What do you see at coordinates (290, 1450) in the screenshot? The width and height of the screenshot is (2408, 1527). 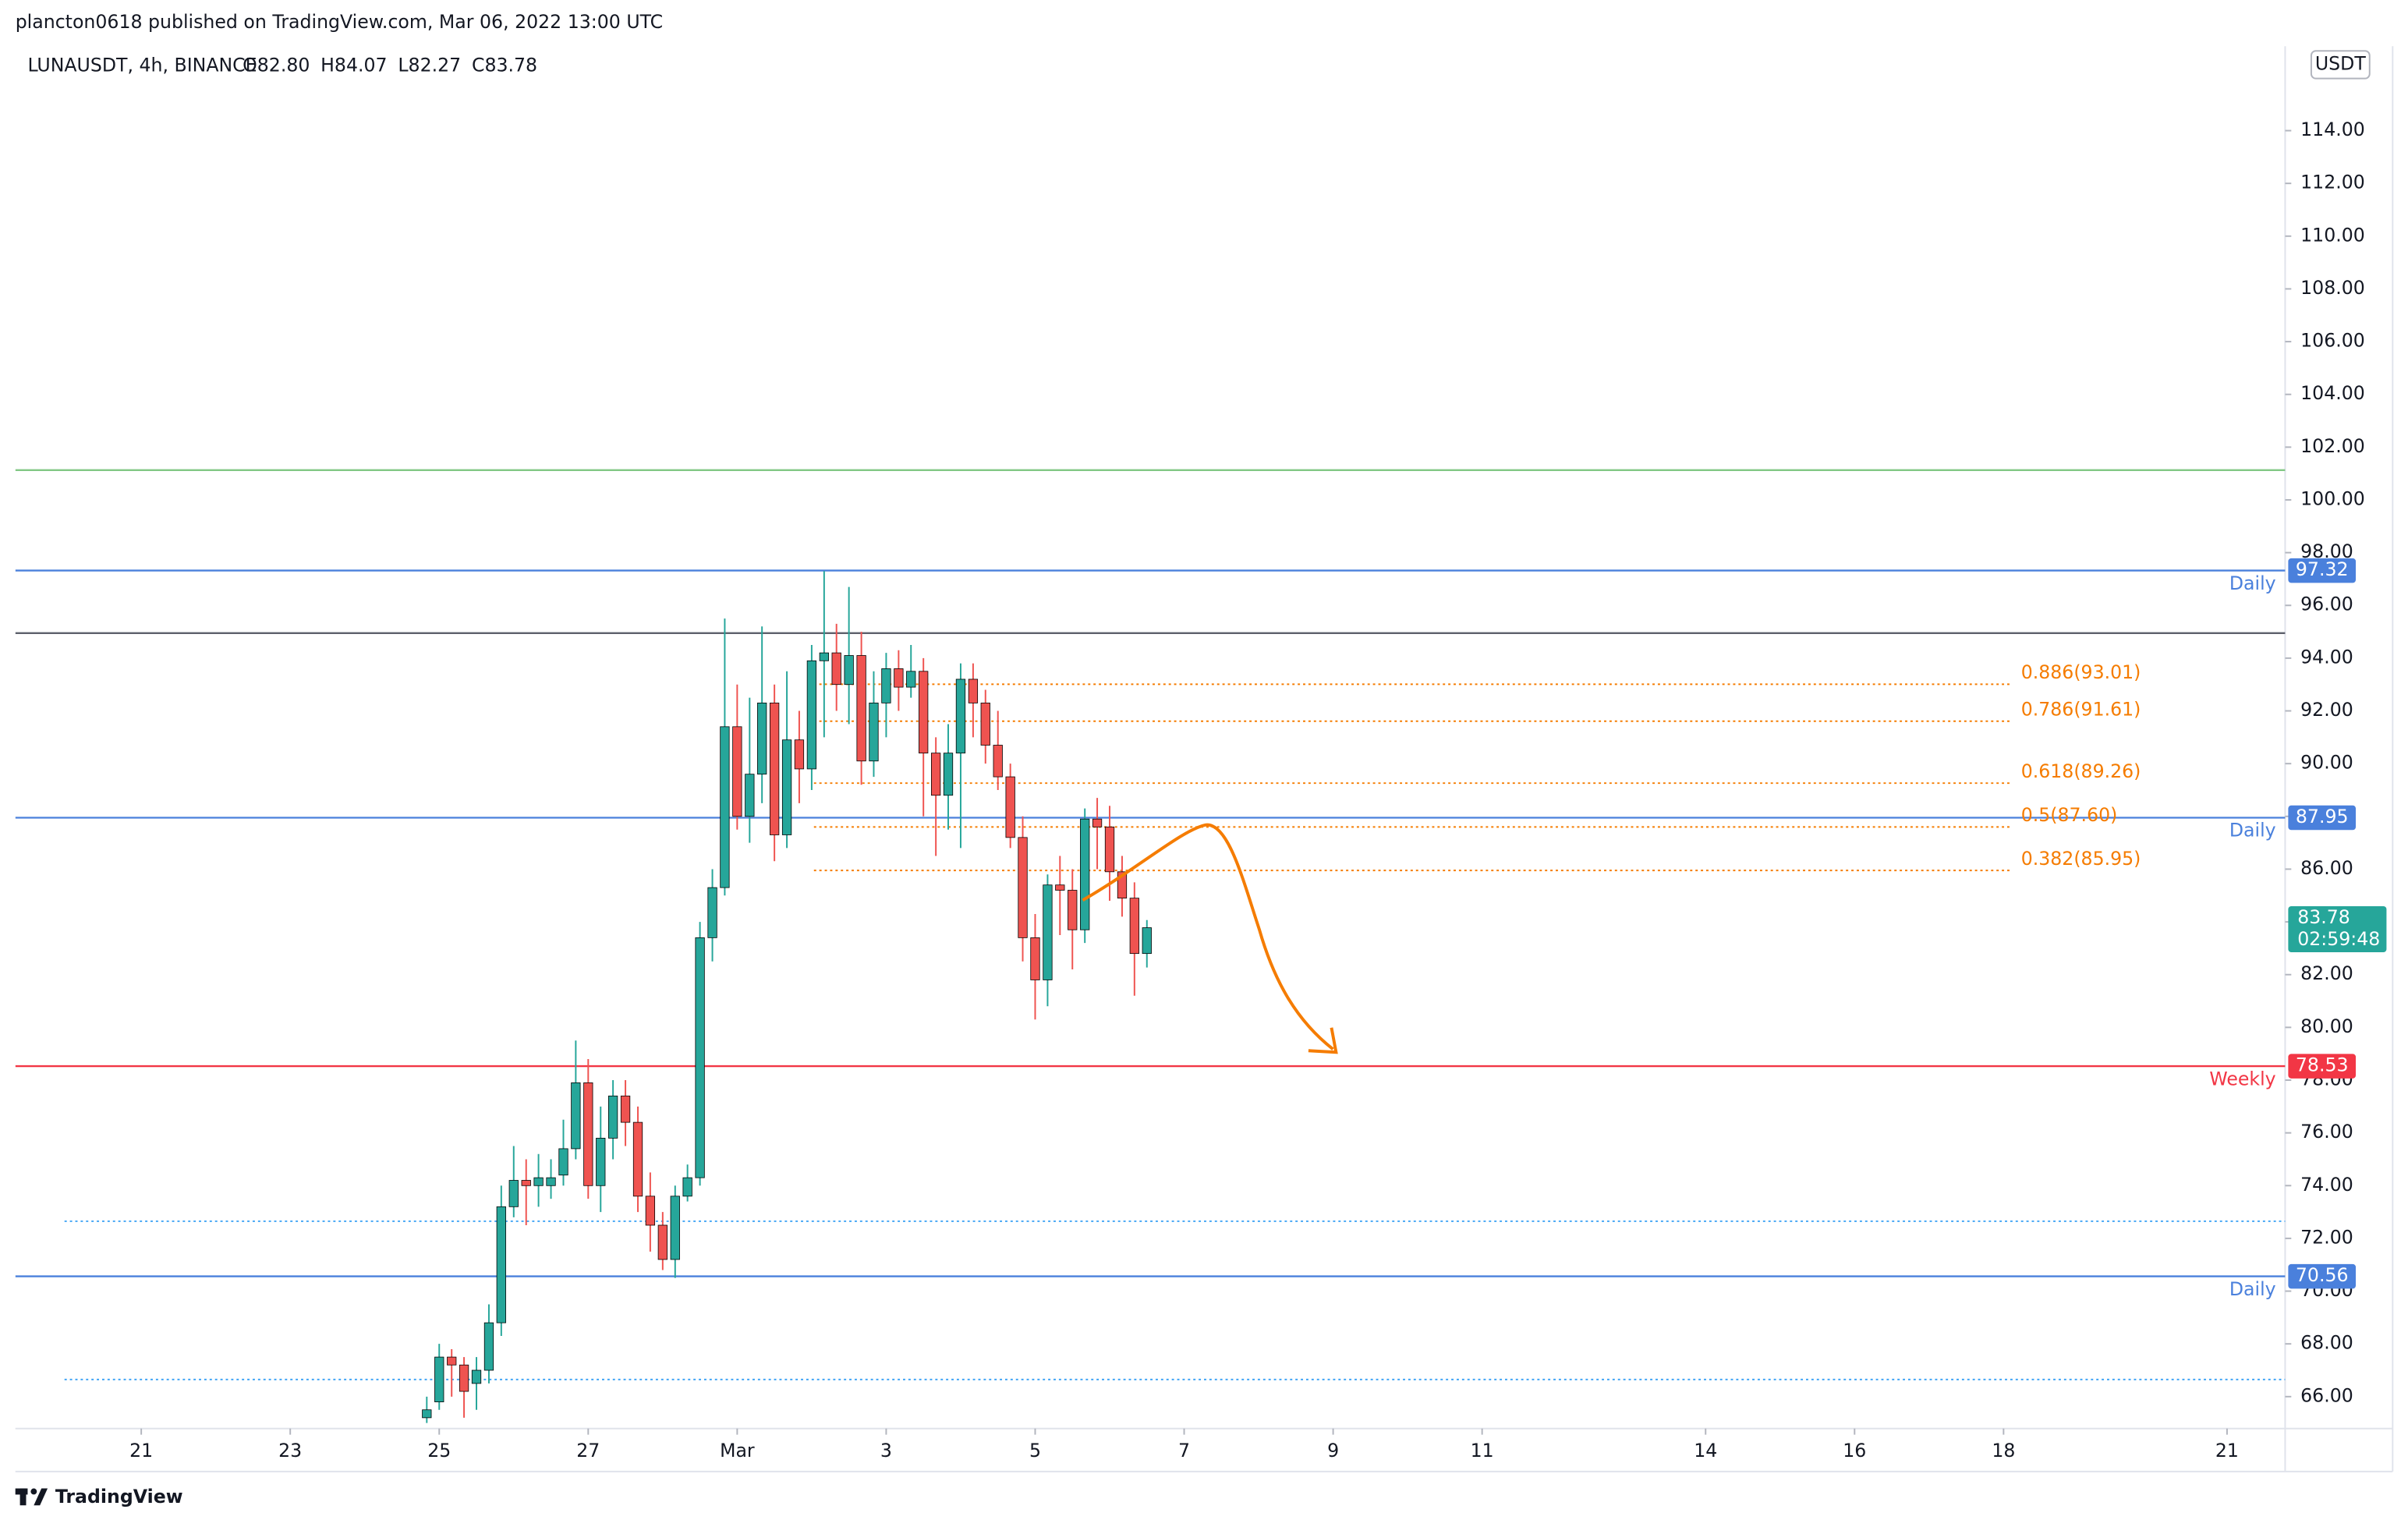 I see `x-tick-label: 23` at bounding box center [290, 1450].